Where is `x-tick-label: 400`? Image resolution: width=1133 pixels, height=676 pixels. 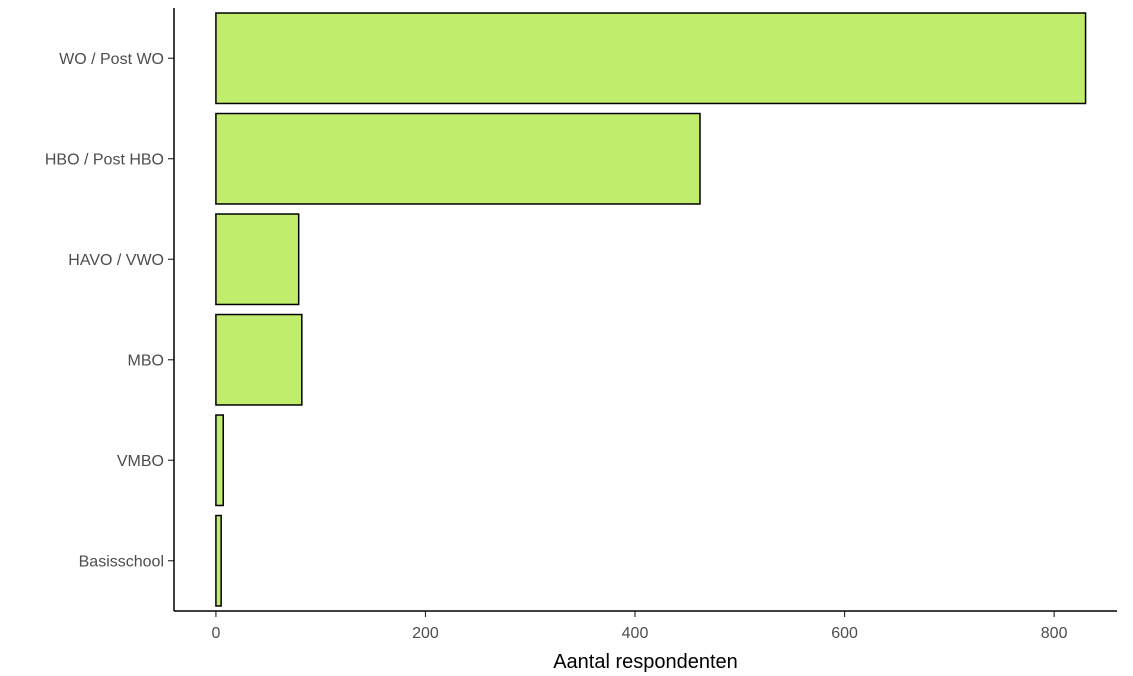 x-tick-label: 400 is located at coordinates (635, 633).